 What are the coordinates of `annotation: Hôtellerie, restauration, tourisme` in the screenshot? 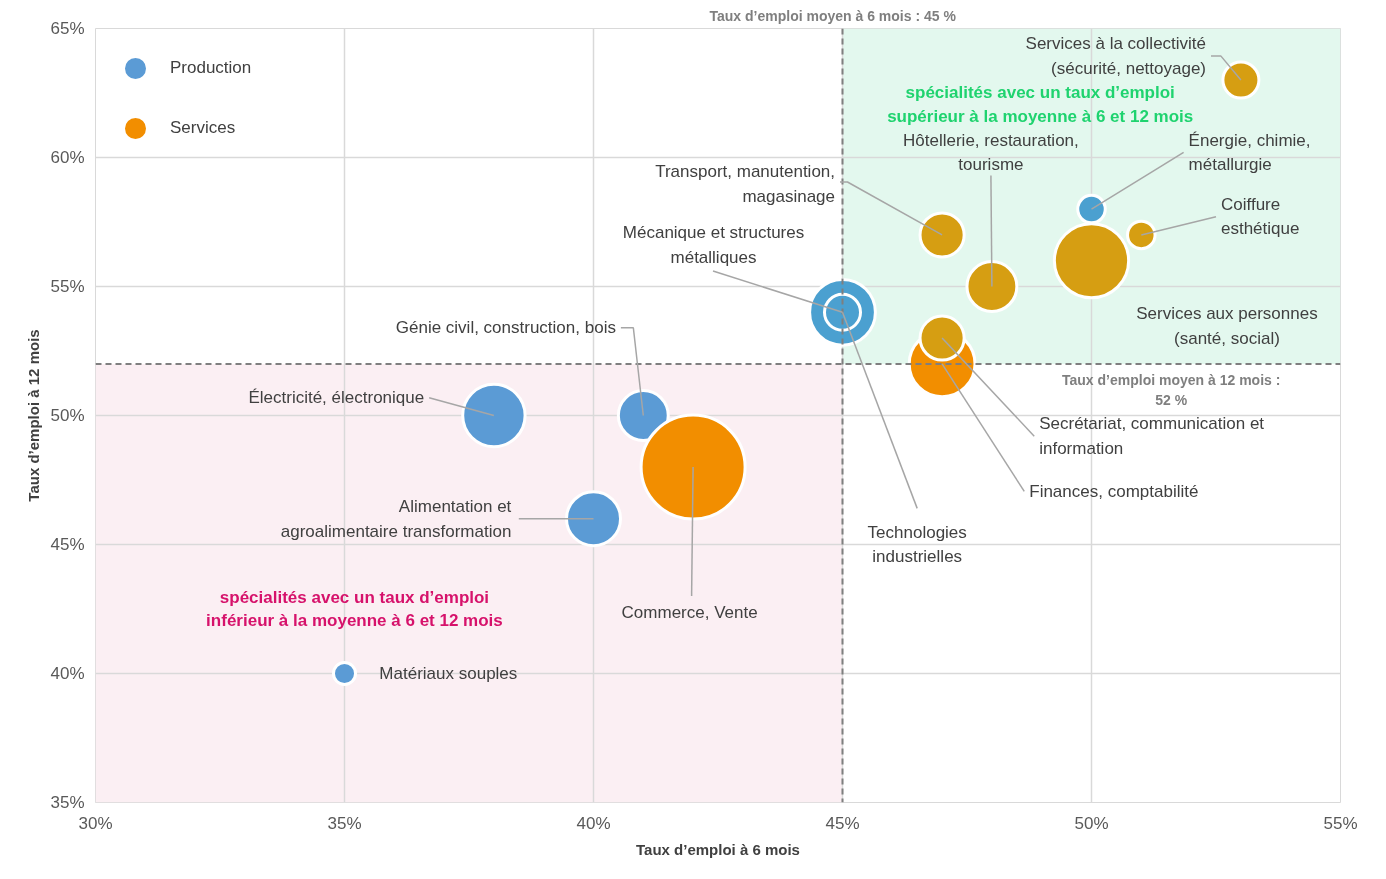 It's located at (991, 152).